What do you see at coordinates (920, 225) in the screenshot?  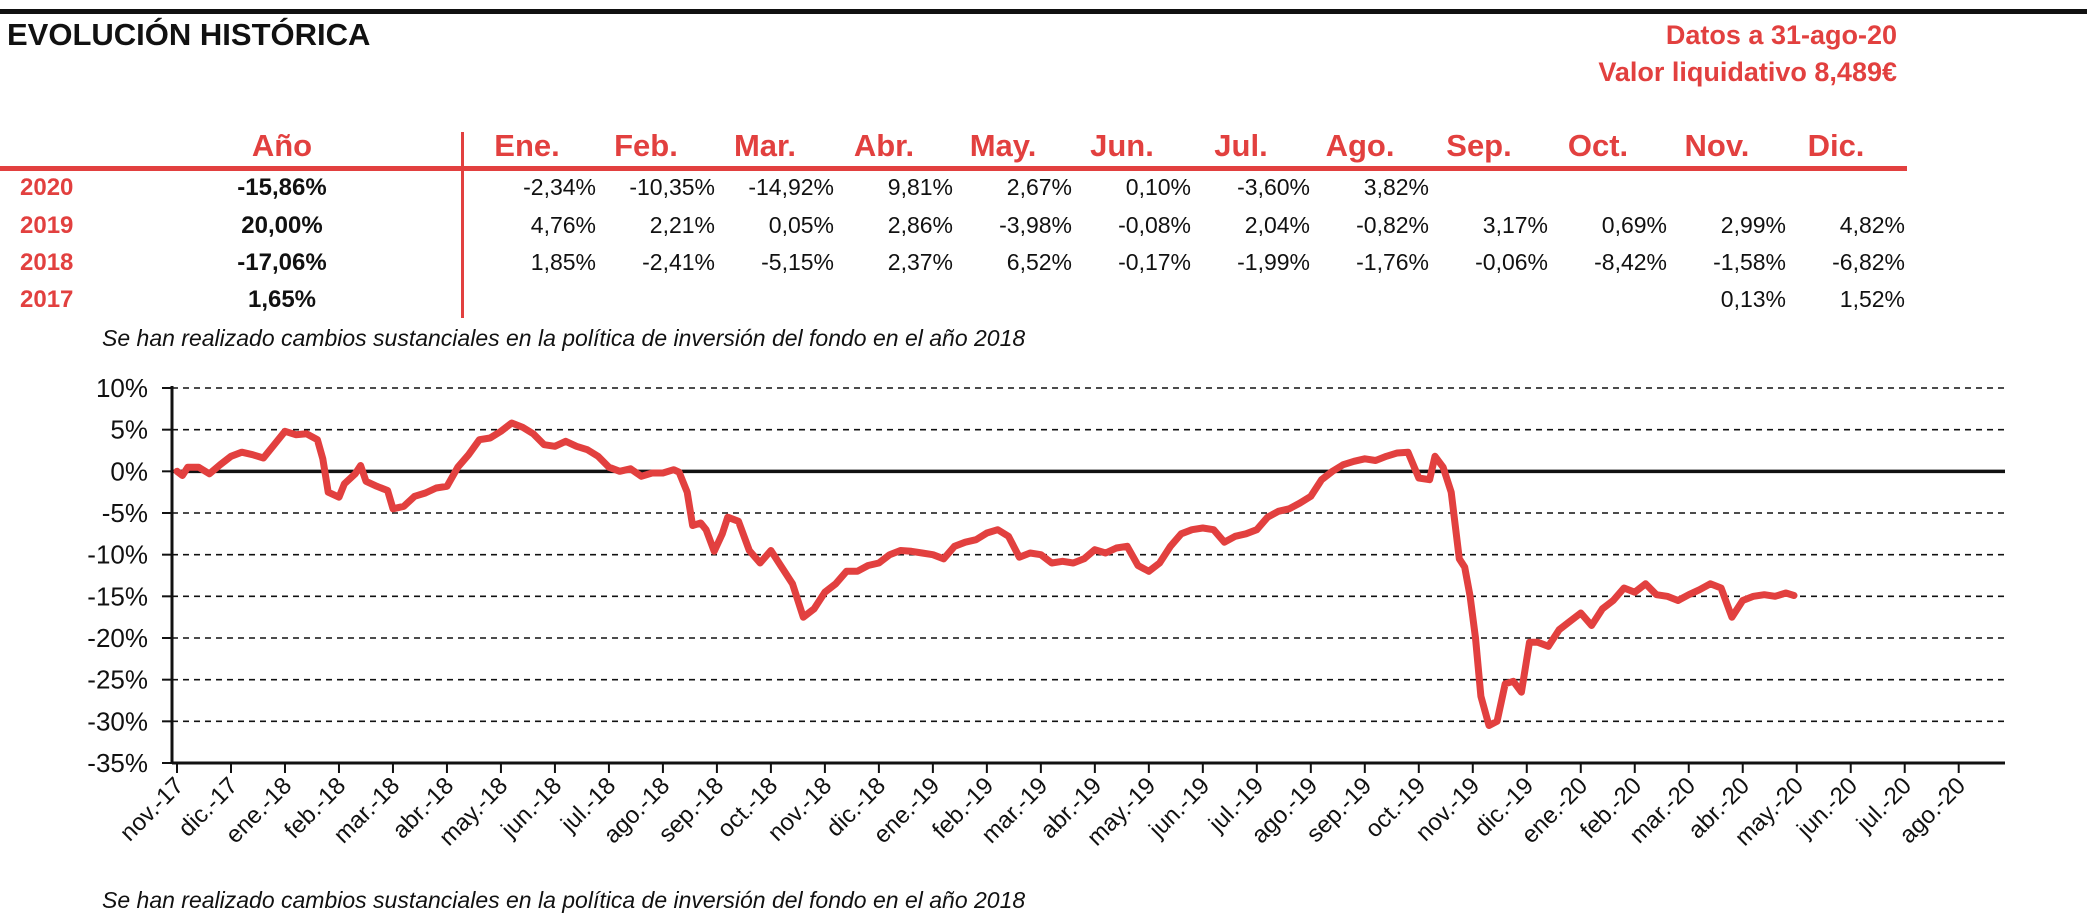 I see `monthly-return-cell: 2,86%` at bounding box center [920, 225].